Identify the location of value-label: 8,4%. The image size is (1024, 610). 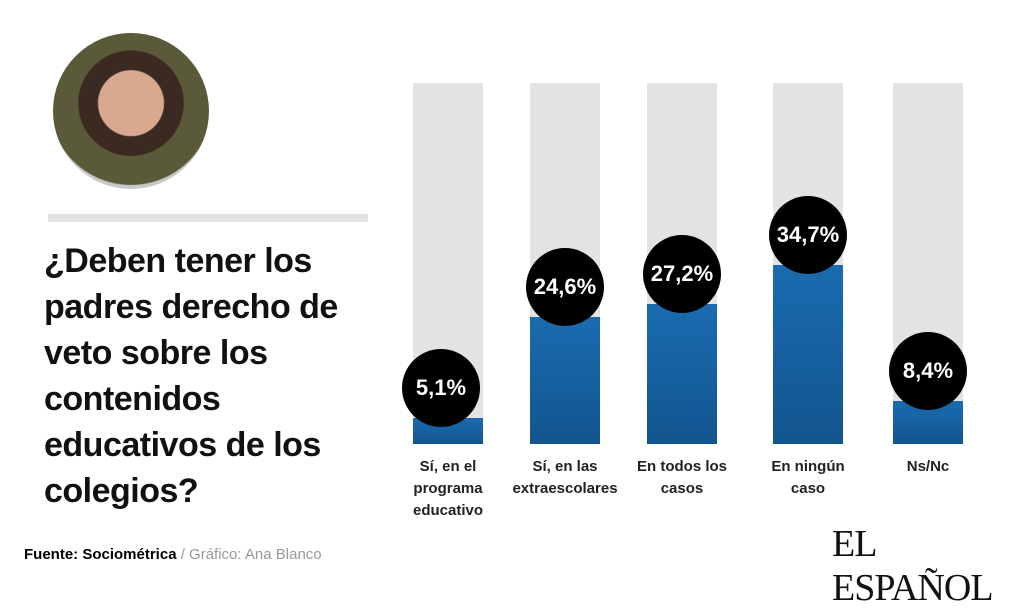
(928, 370).